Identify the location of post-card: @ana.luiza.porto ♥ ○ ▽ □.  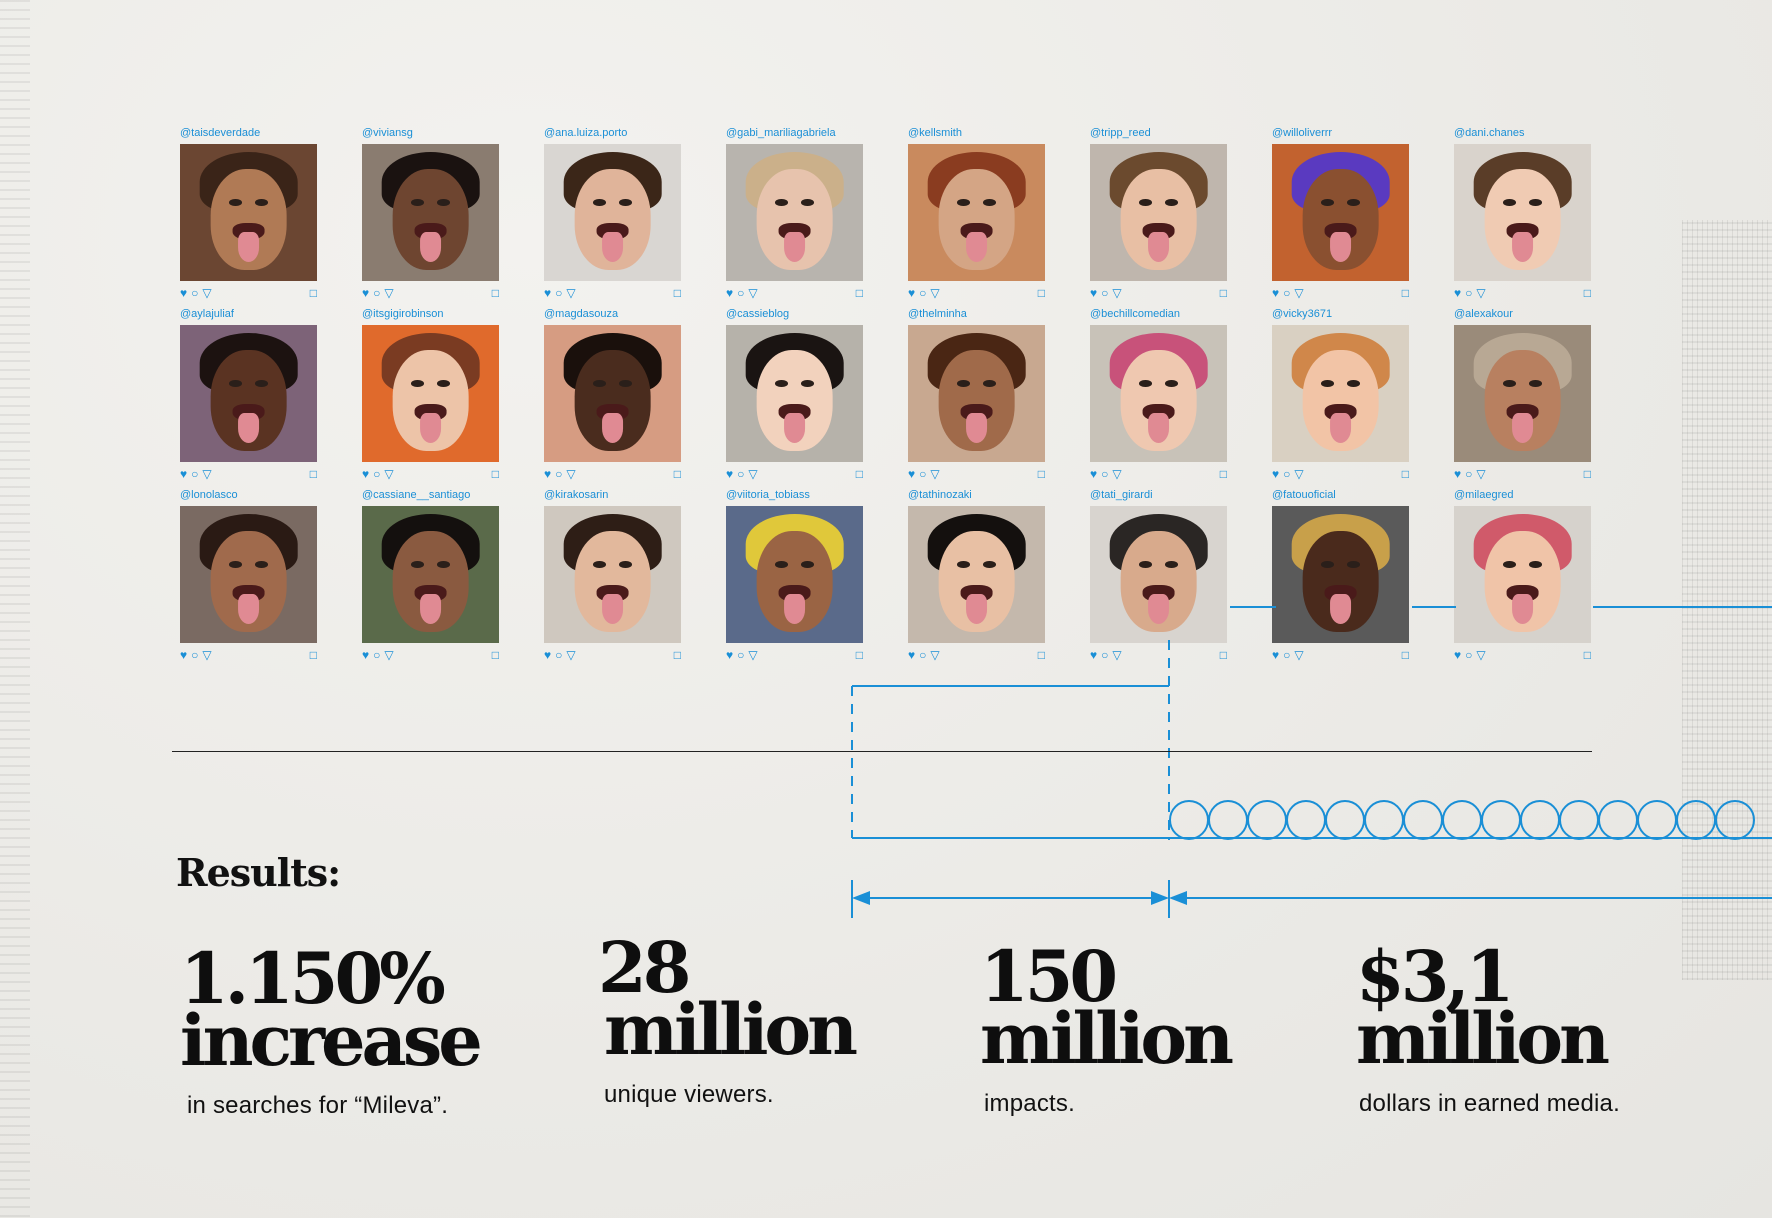
(612, 214).